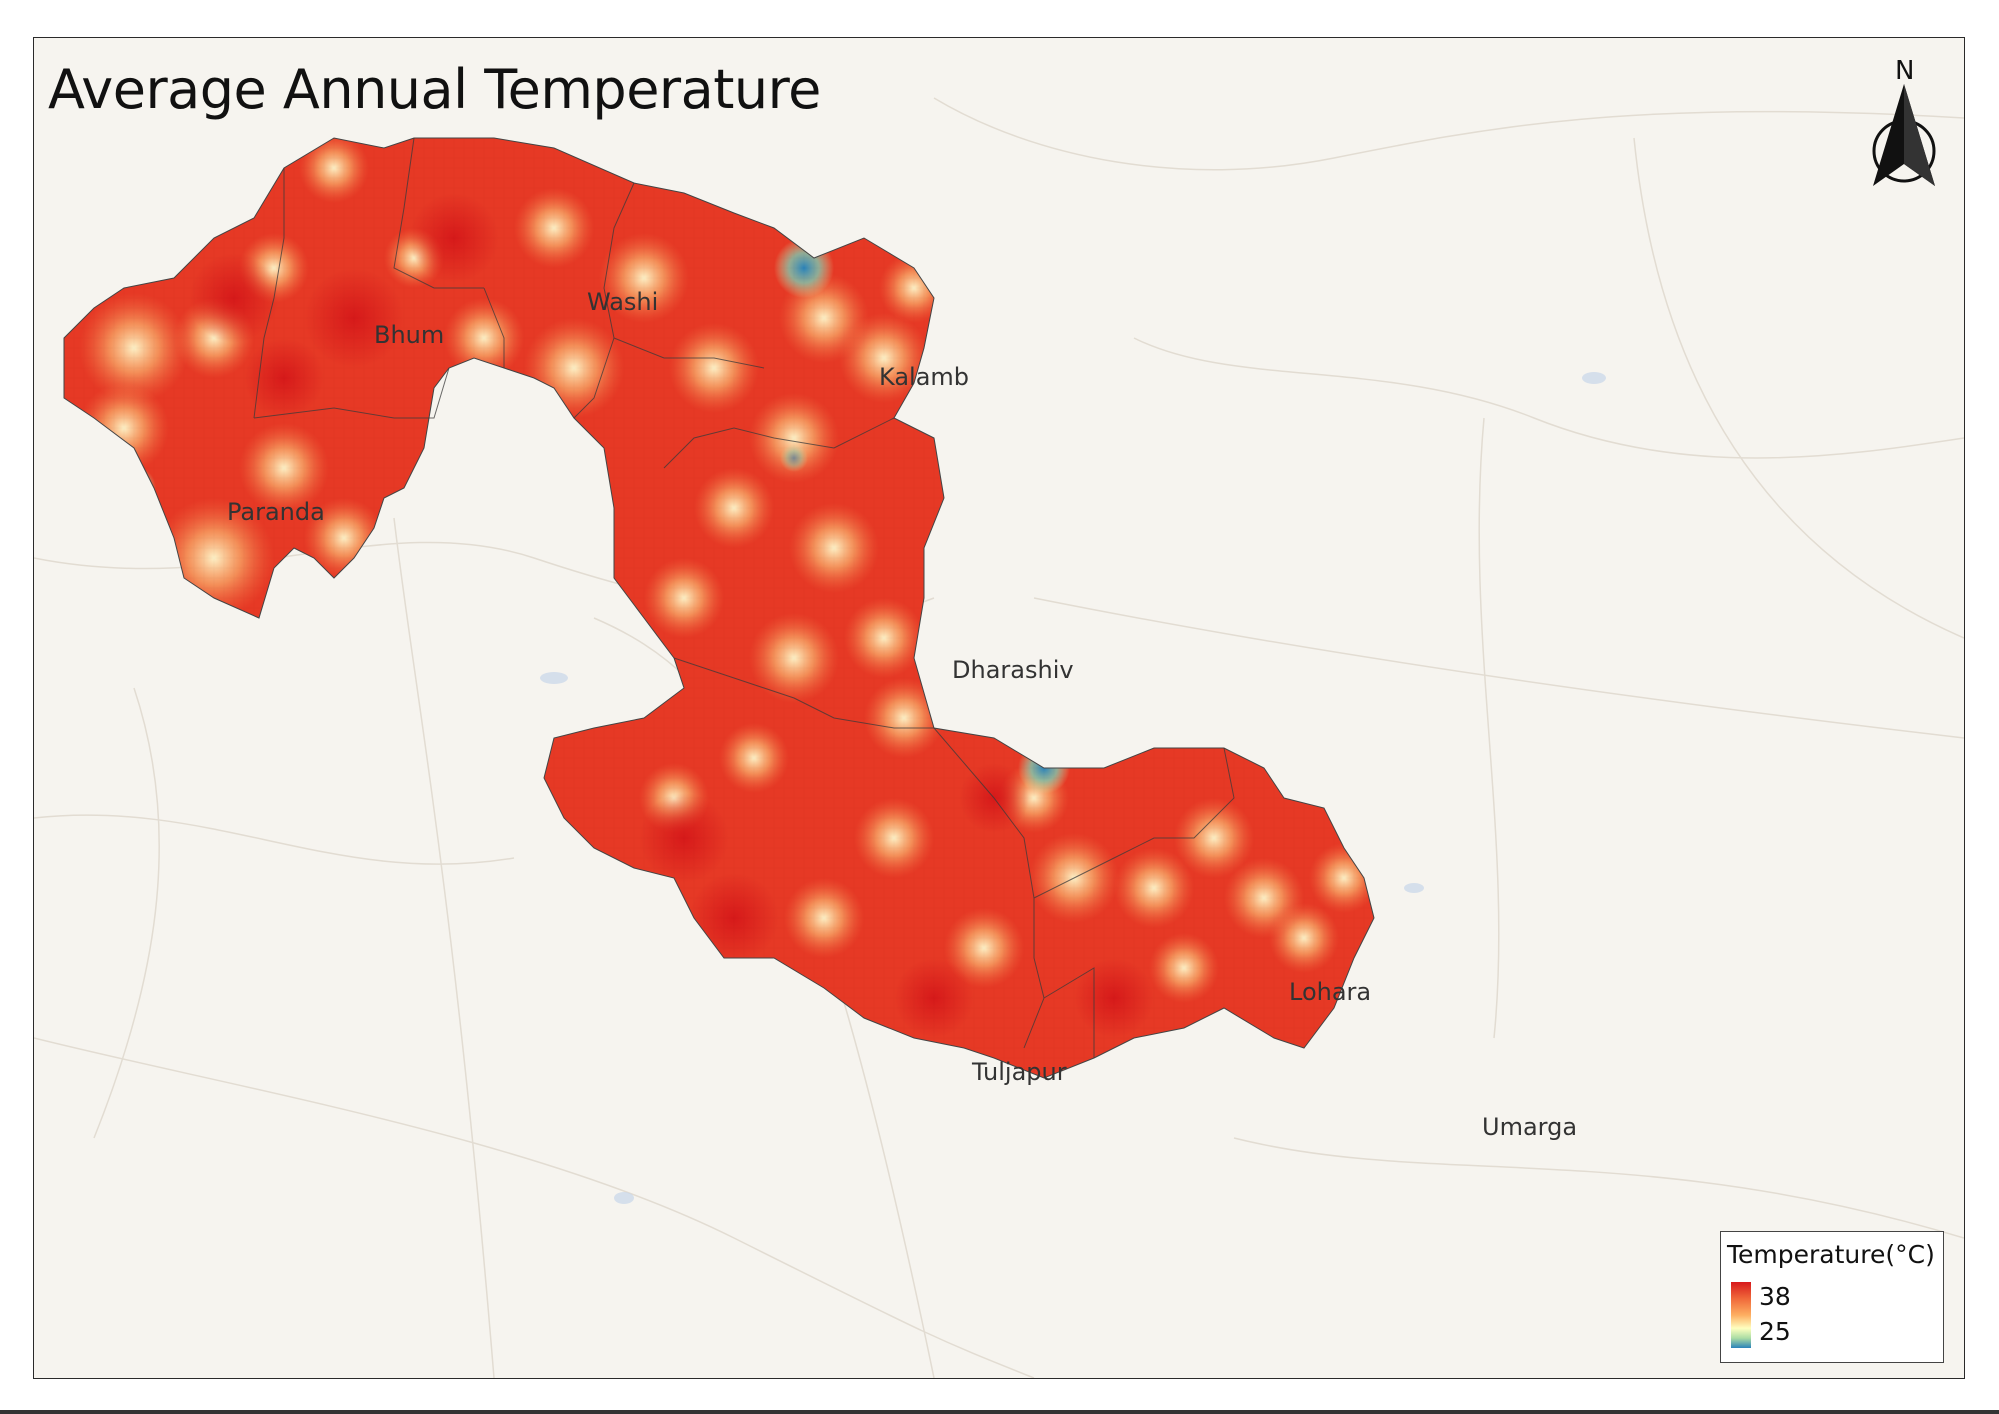 Image resolution: width=1999 pixels, height=1414 pixels. I want to click on north-arrow-icon, so click(1904, 135).